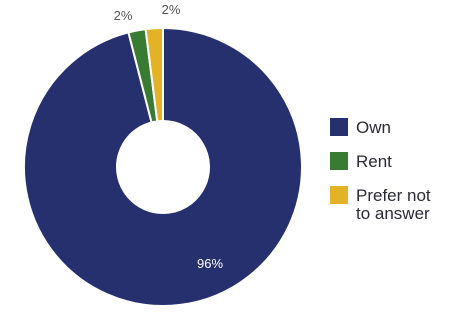  I want to click on legend-label-prefer-not-to-answer: Prefer not, so click(393, 195).